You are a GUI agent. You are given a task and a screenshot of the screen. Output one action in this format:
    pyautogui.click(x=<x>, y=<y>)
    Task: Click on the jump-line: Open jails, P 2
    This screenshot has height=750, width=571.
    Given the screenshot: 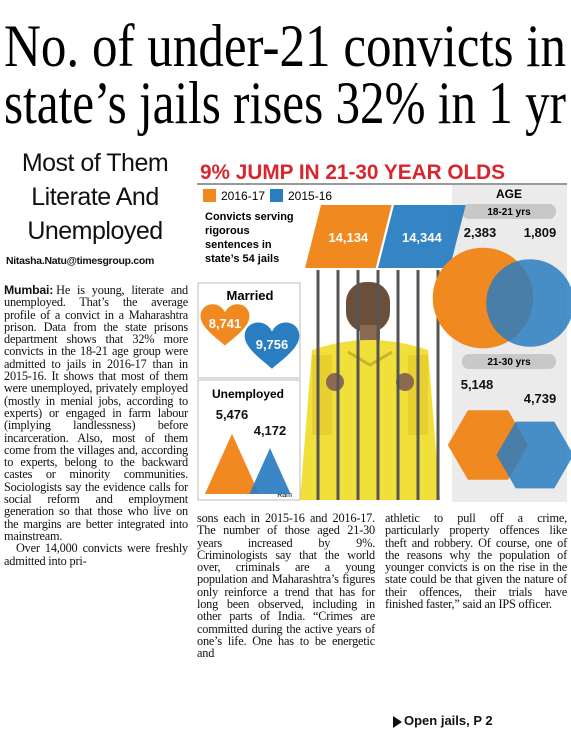 What is the action you would take?
    pyautogui.click(x=448, y=720)
    